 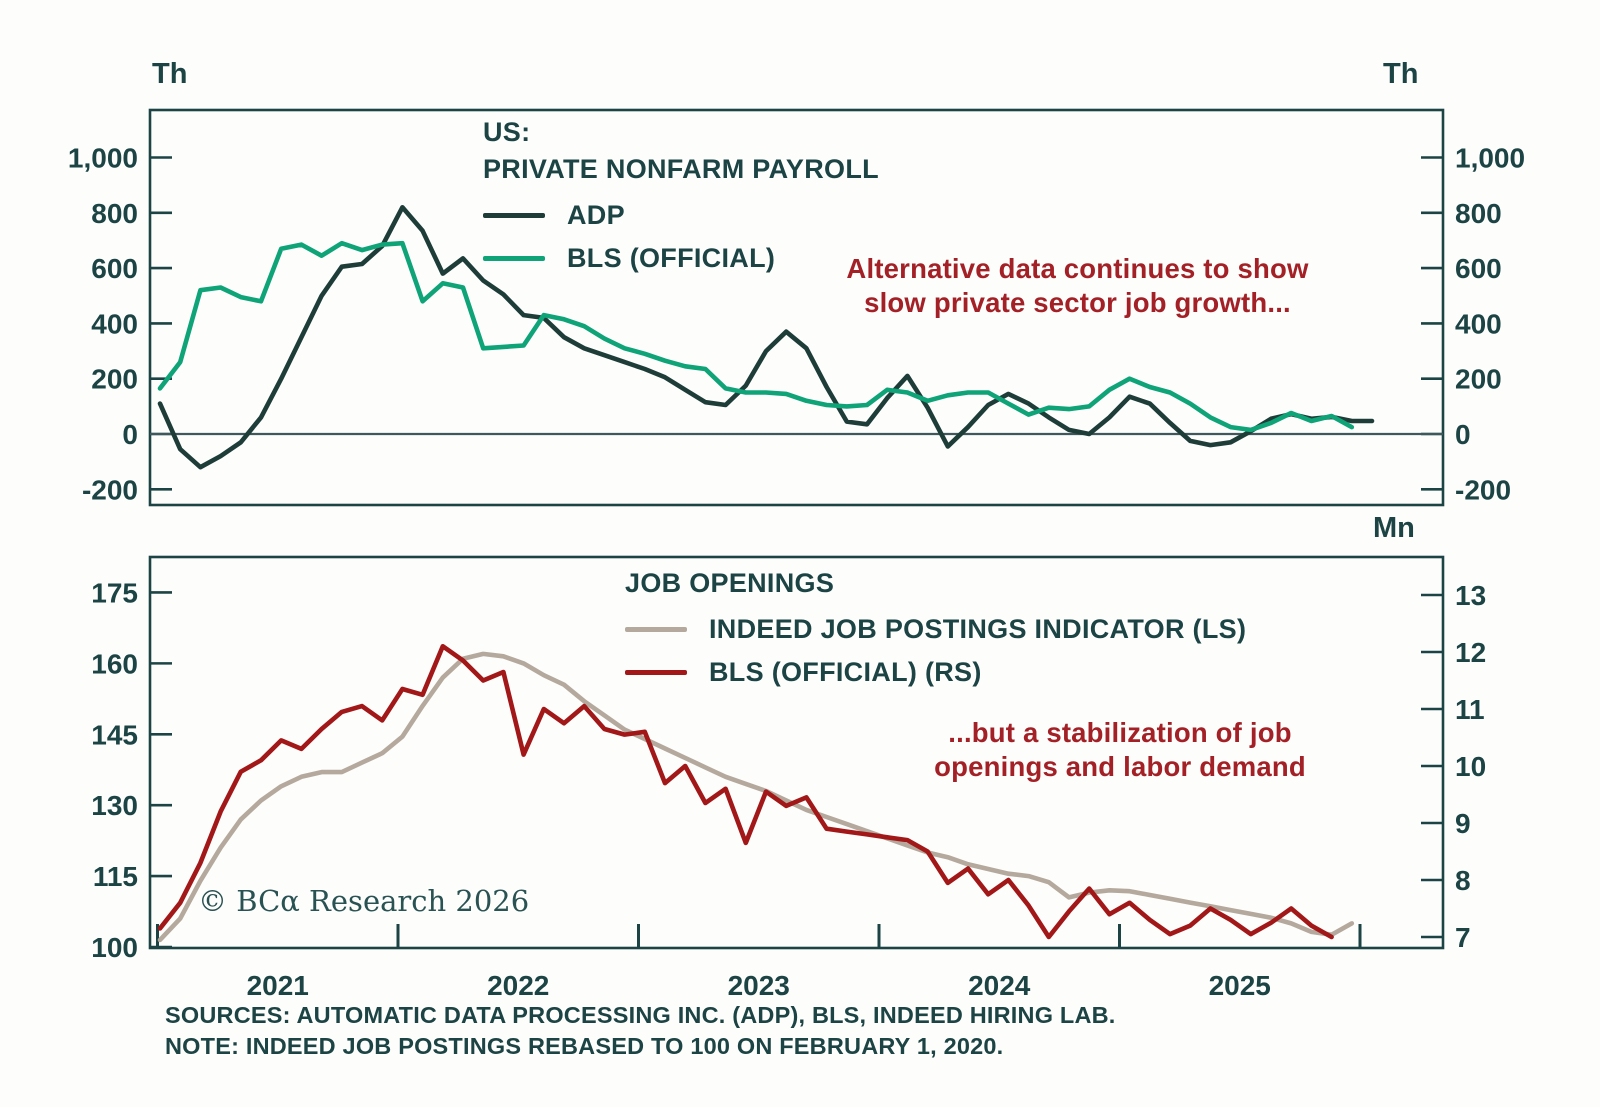 I want to click on x-axis-year-label: 2022, so click(x=518, y=985).